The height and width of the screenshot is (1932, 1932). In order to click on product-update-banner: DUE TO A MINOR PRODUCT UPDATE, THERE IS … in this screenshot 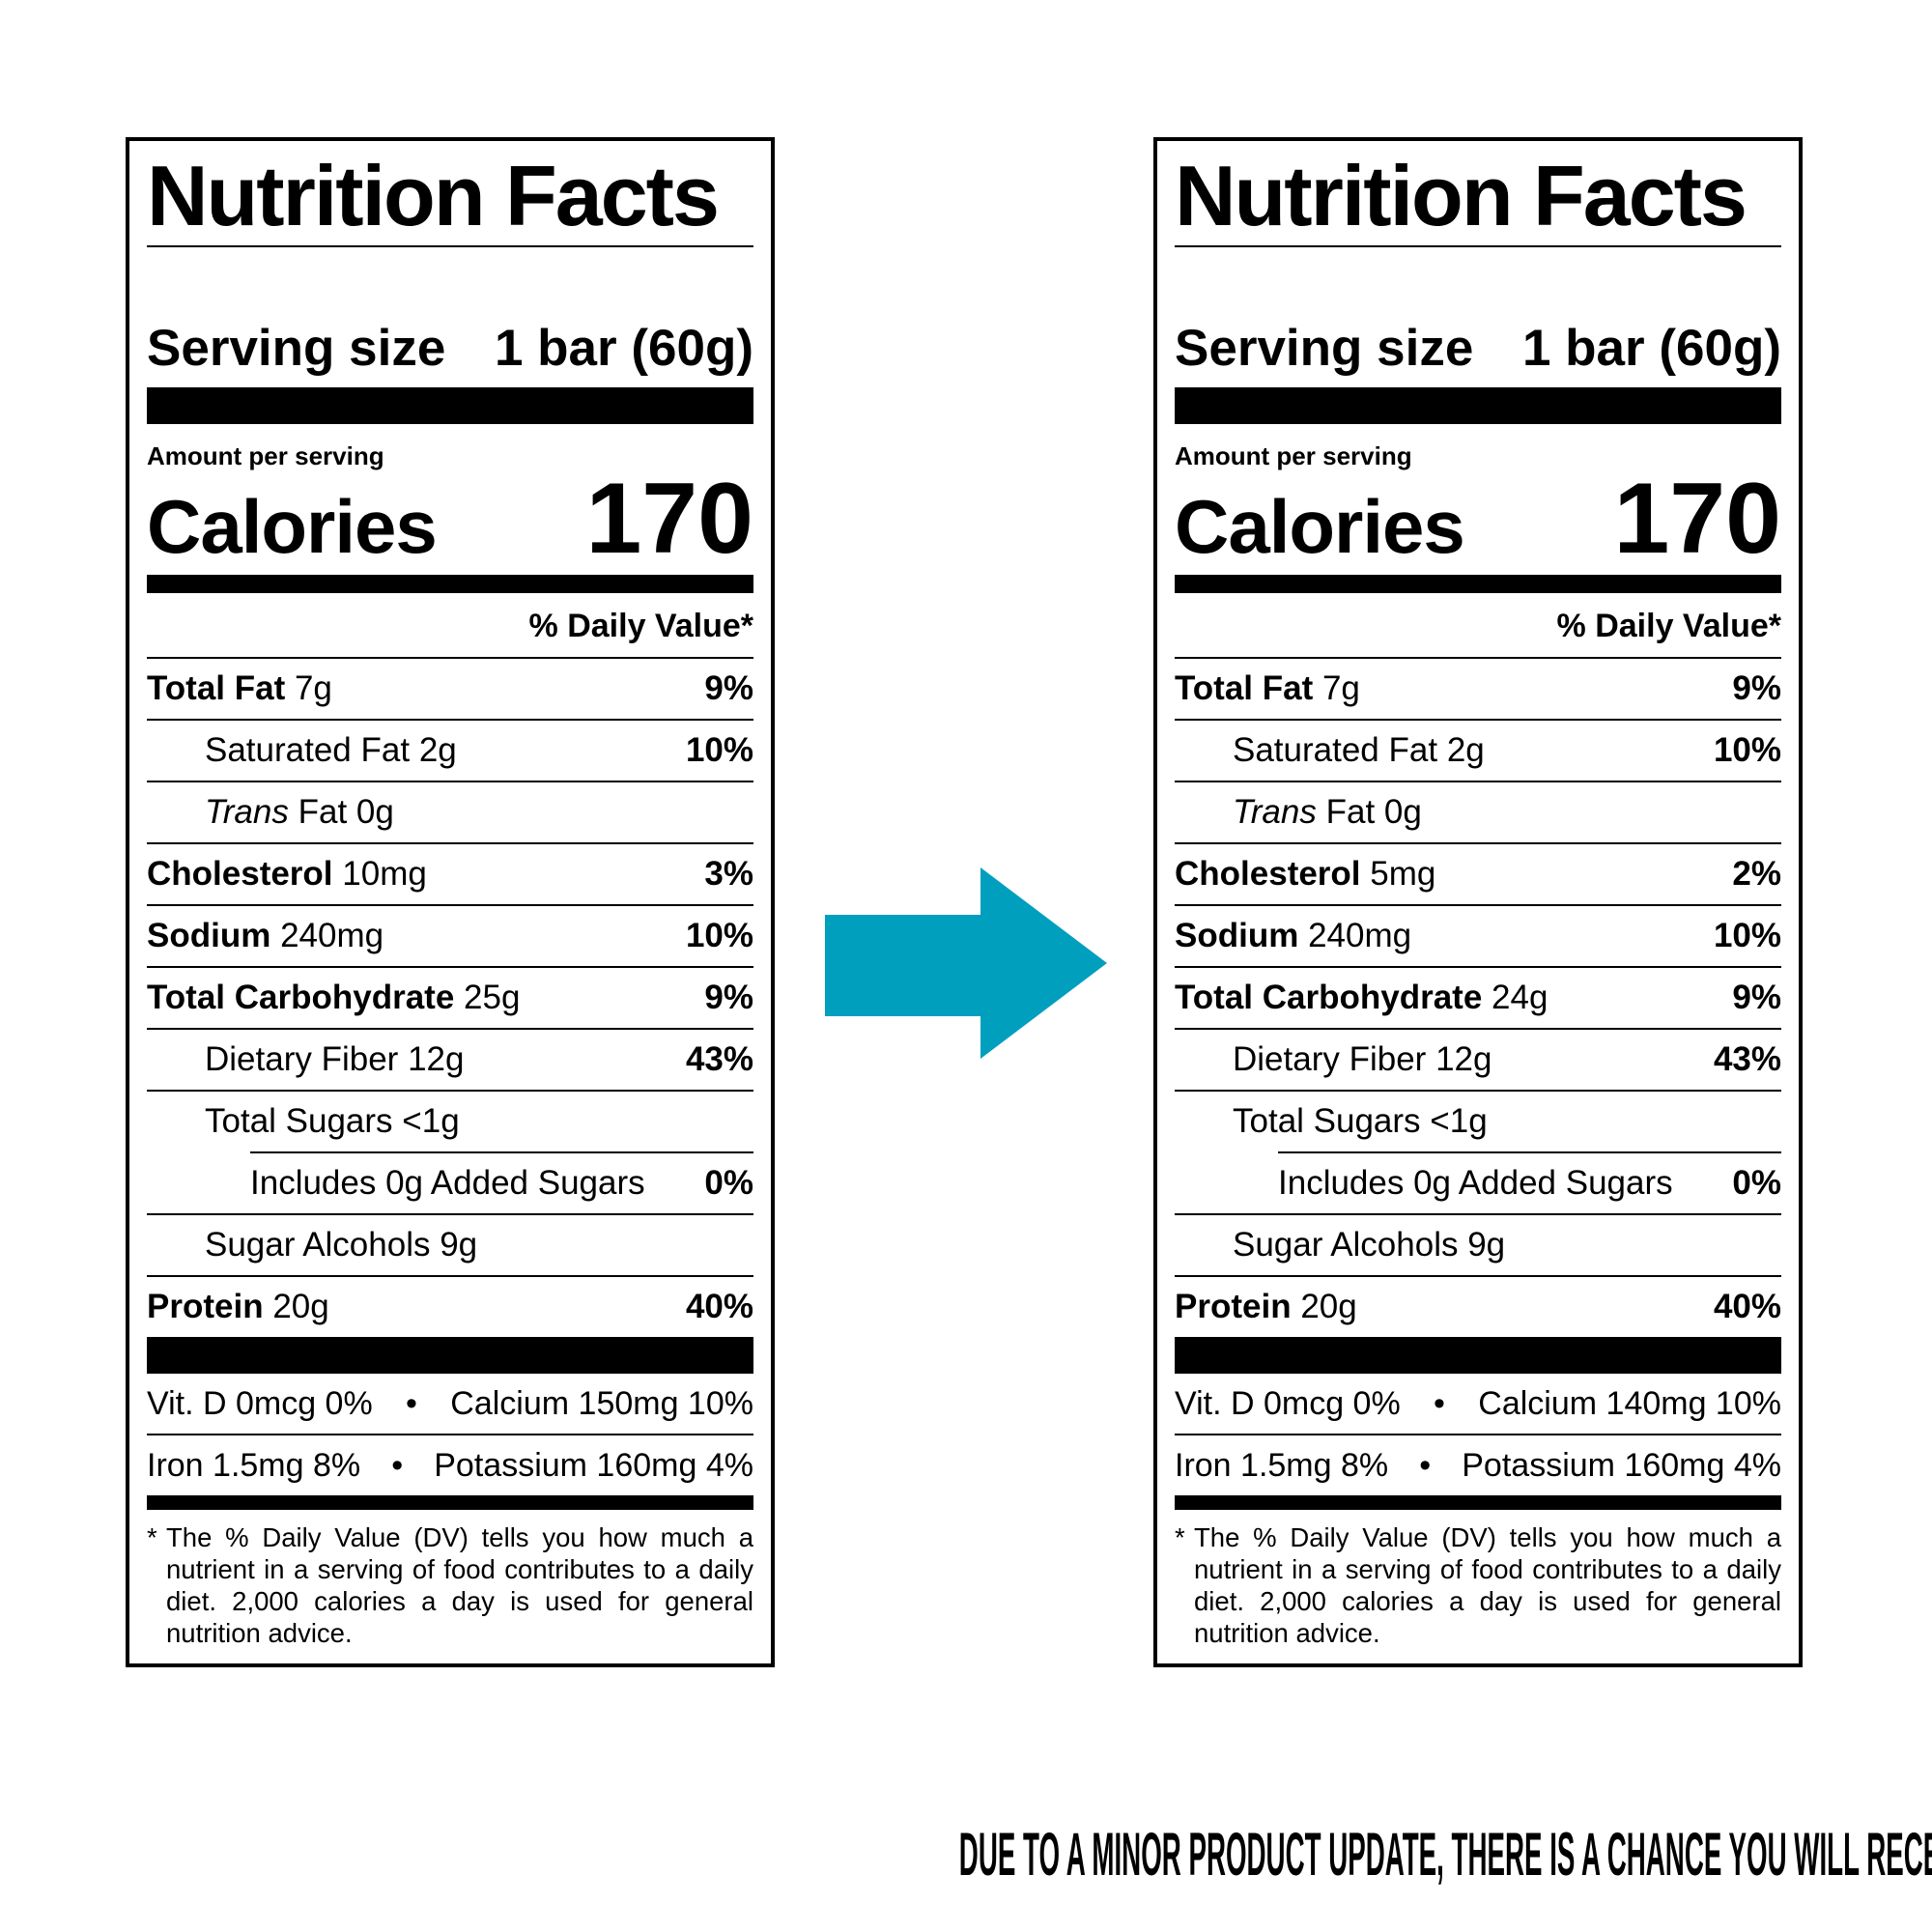, I will do `click(966, 1854)`.